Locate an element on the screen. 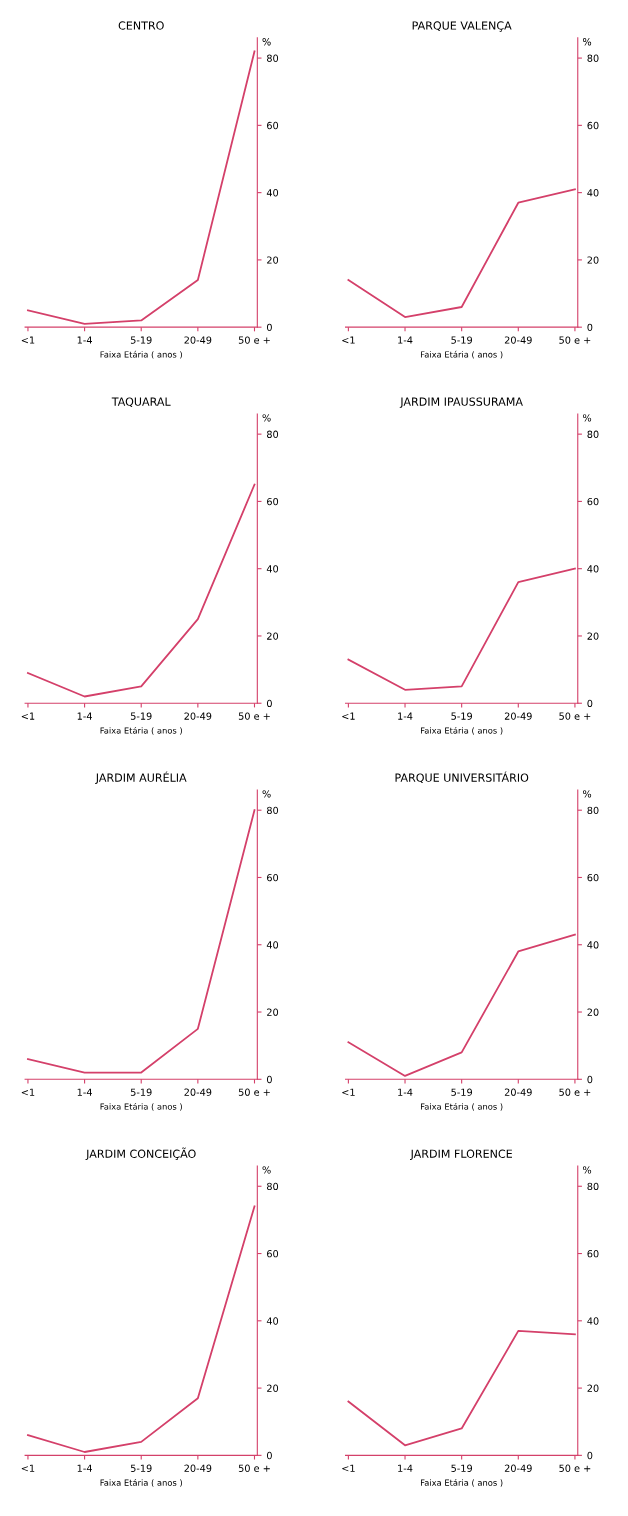 The width and height of the screenshot is (628, 1516). chart-title: JARDIM IPAUSSURAMA is located at coordinates (461, 402).